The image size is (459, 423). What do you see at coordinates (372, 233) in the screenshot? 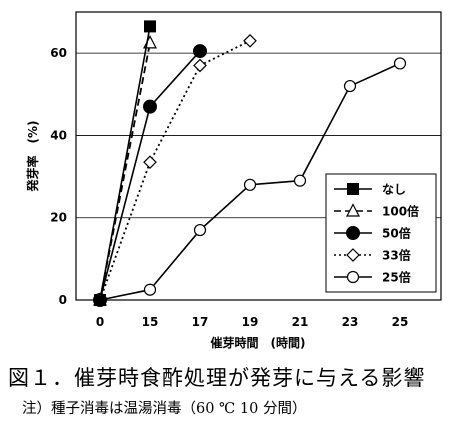
I see `legend-item: 50倍` at bounding box center [372, 233].